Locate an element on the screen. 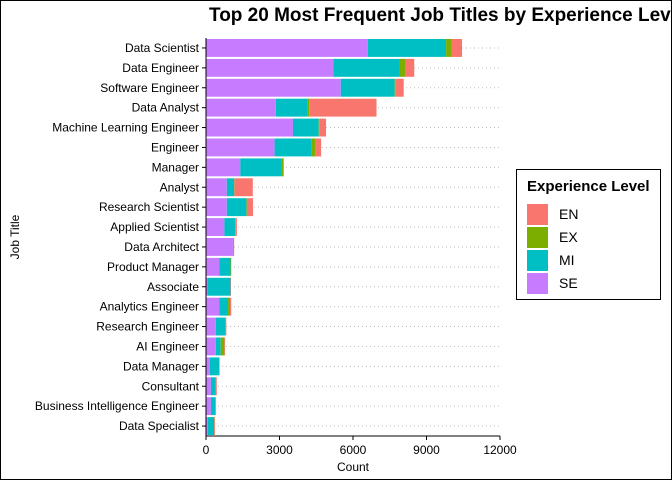  x-tick-label: 0 is located at coordinates (206, 450).